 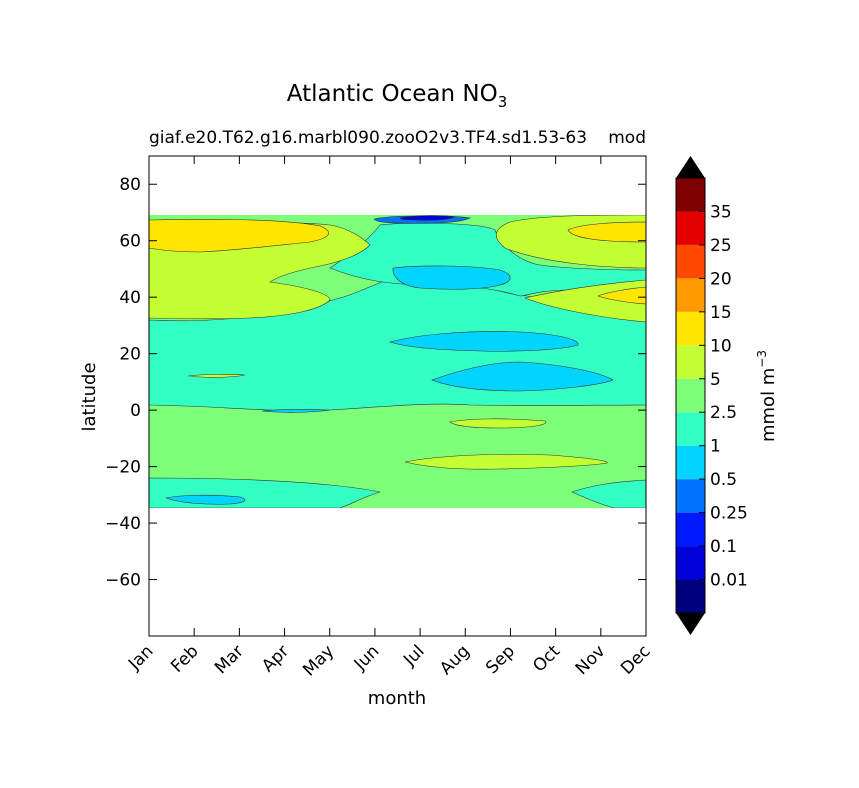 I want to click on x-tick-label: Dec, so click(x=635, y=659).